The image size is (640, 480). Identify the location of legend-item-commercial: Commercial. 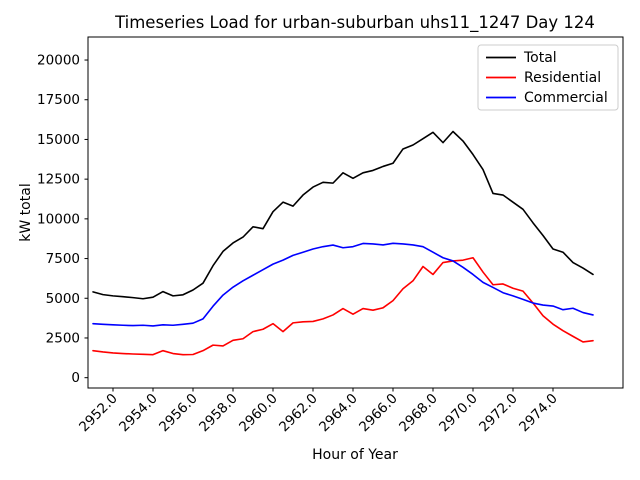
(547, 98).